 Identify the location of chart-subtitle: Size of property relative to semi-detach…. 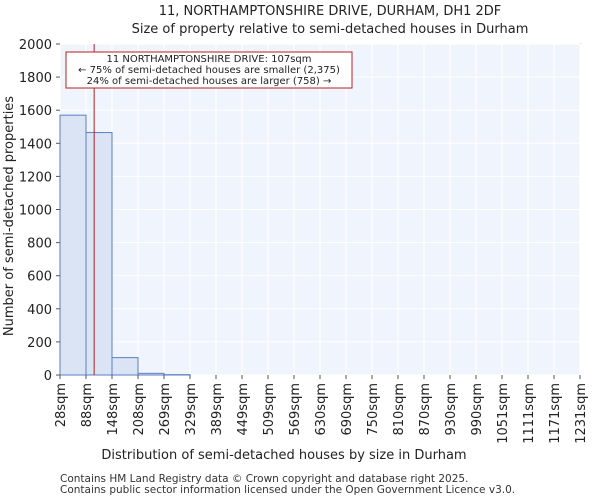
(330, 29).